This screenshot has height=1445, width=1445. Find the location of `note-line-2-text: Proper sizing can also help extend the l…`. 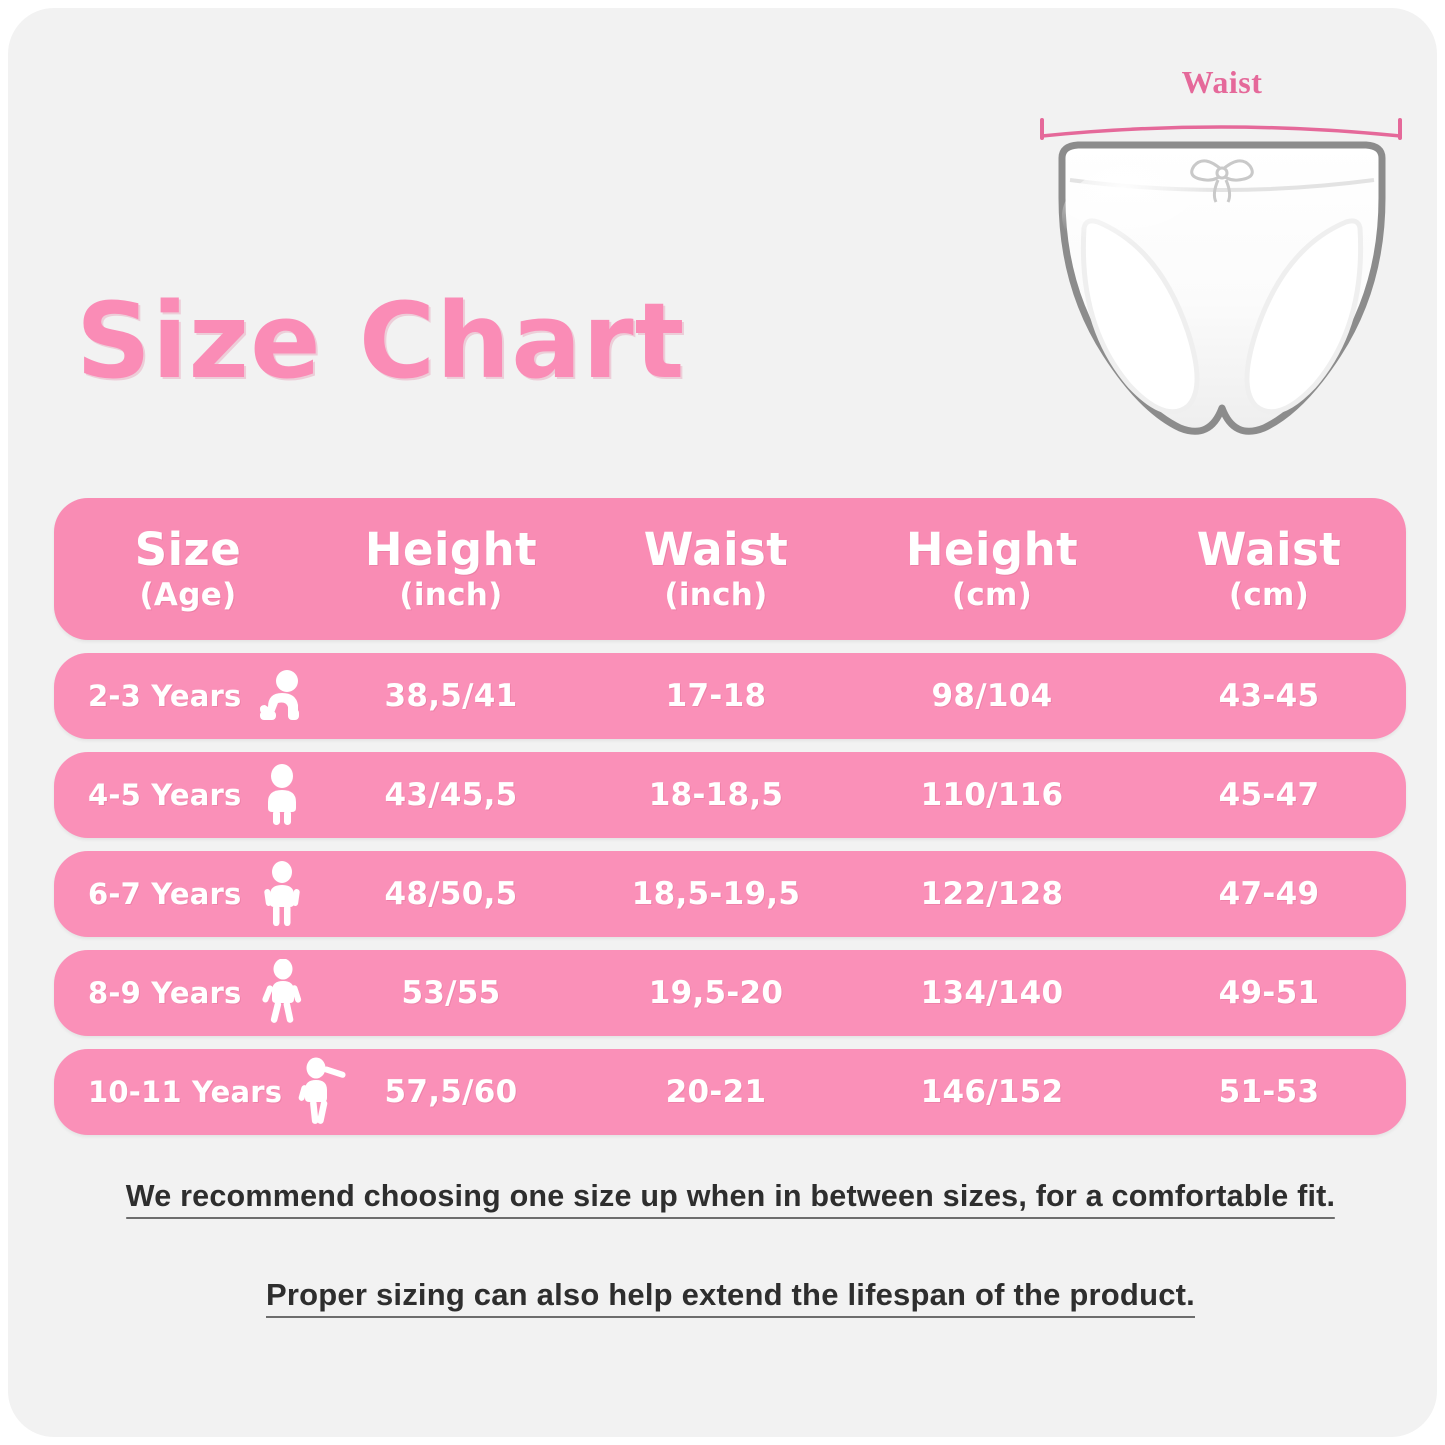

note-line-2-text: Proper sizing can also help extend the l… is located at coordinates (730, 1297).